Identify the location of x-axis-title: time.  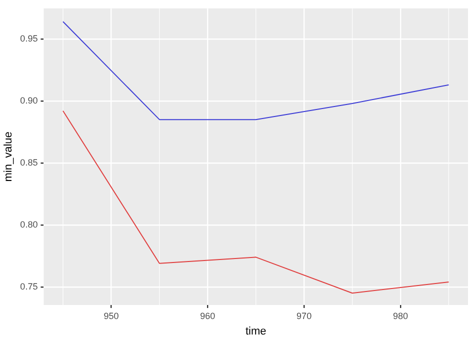
(255, 331).